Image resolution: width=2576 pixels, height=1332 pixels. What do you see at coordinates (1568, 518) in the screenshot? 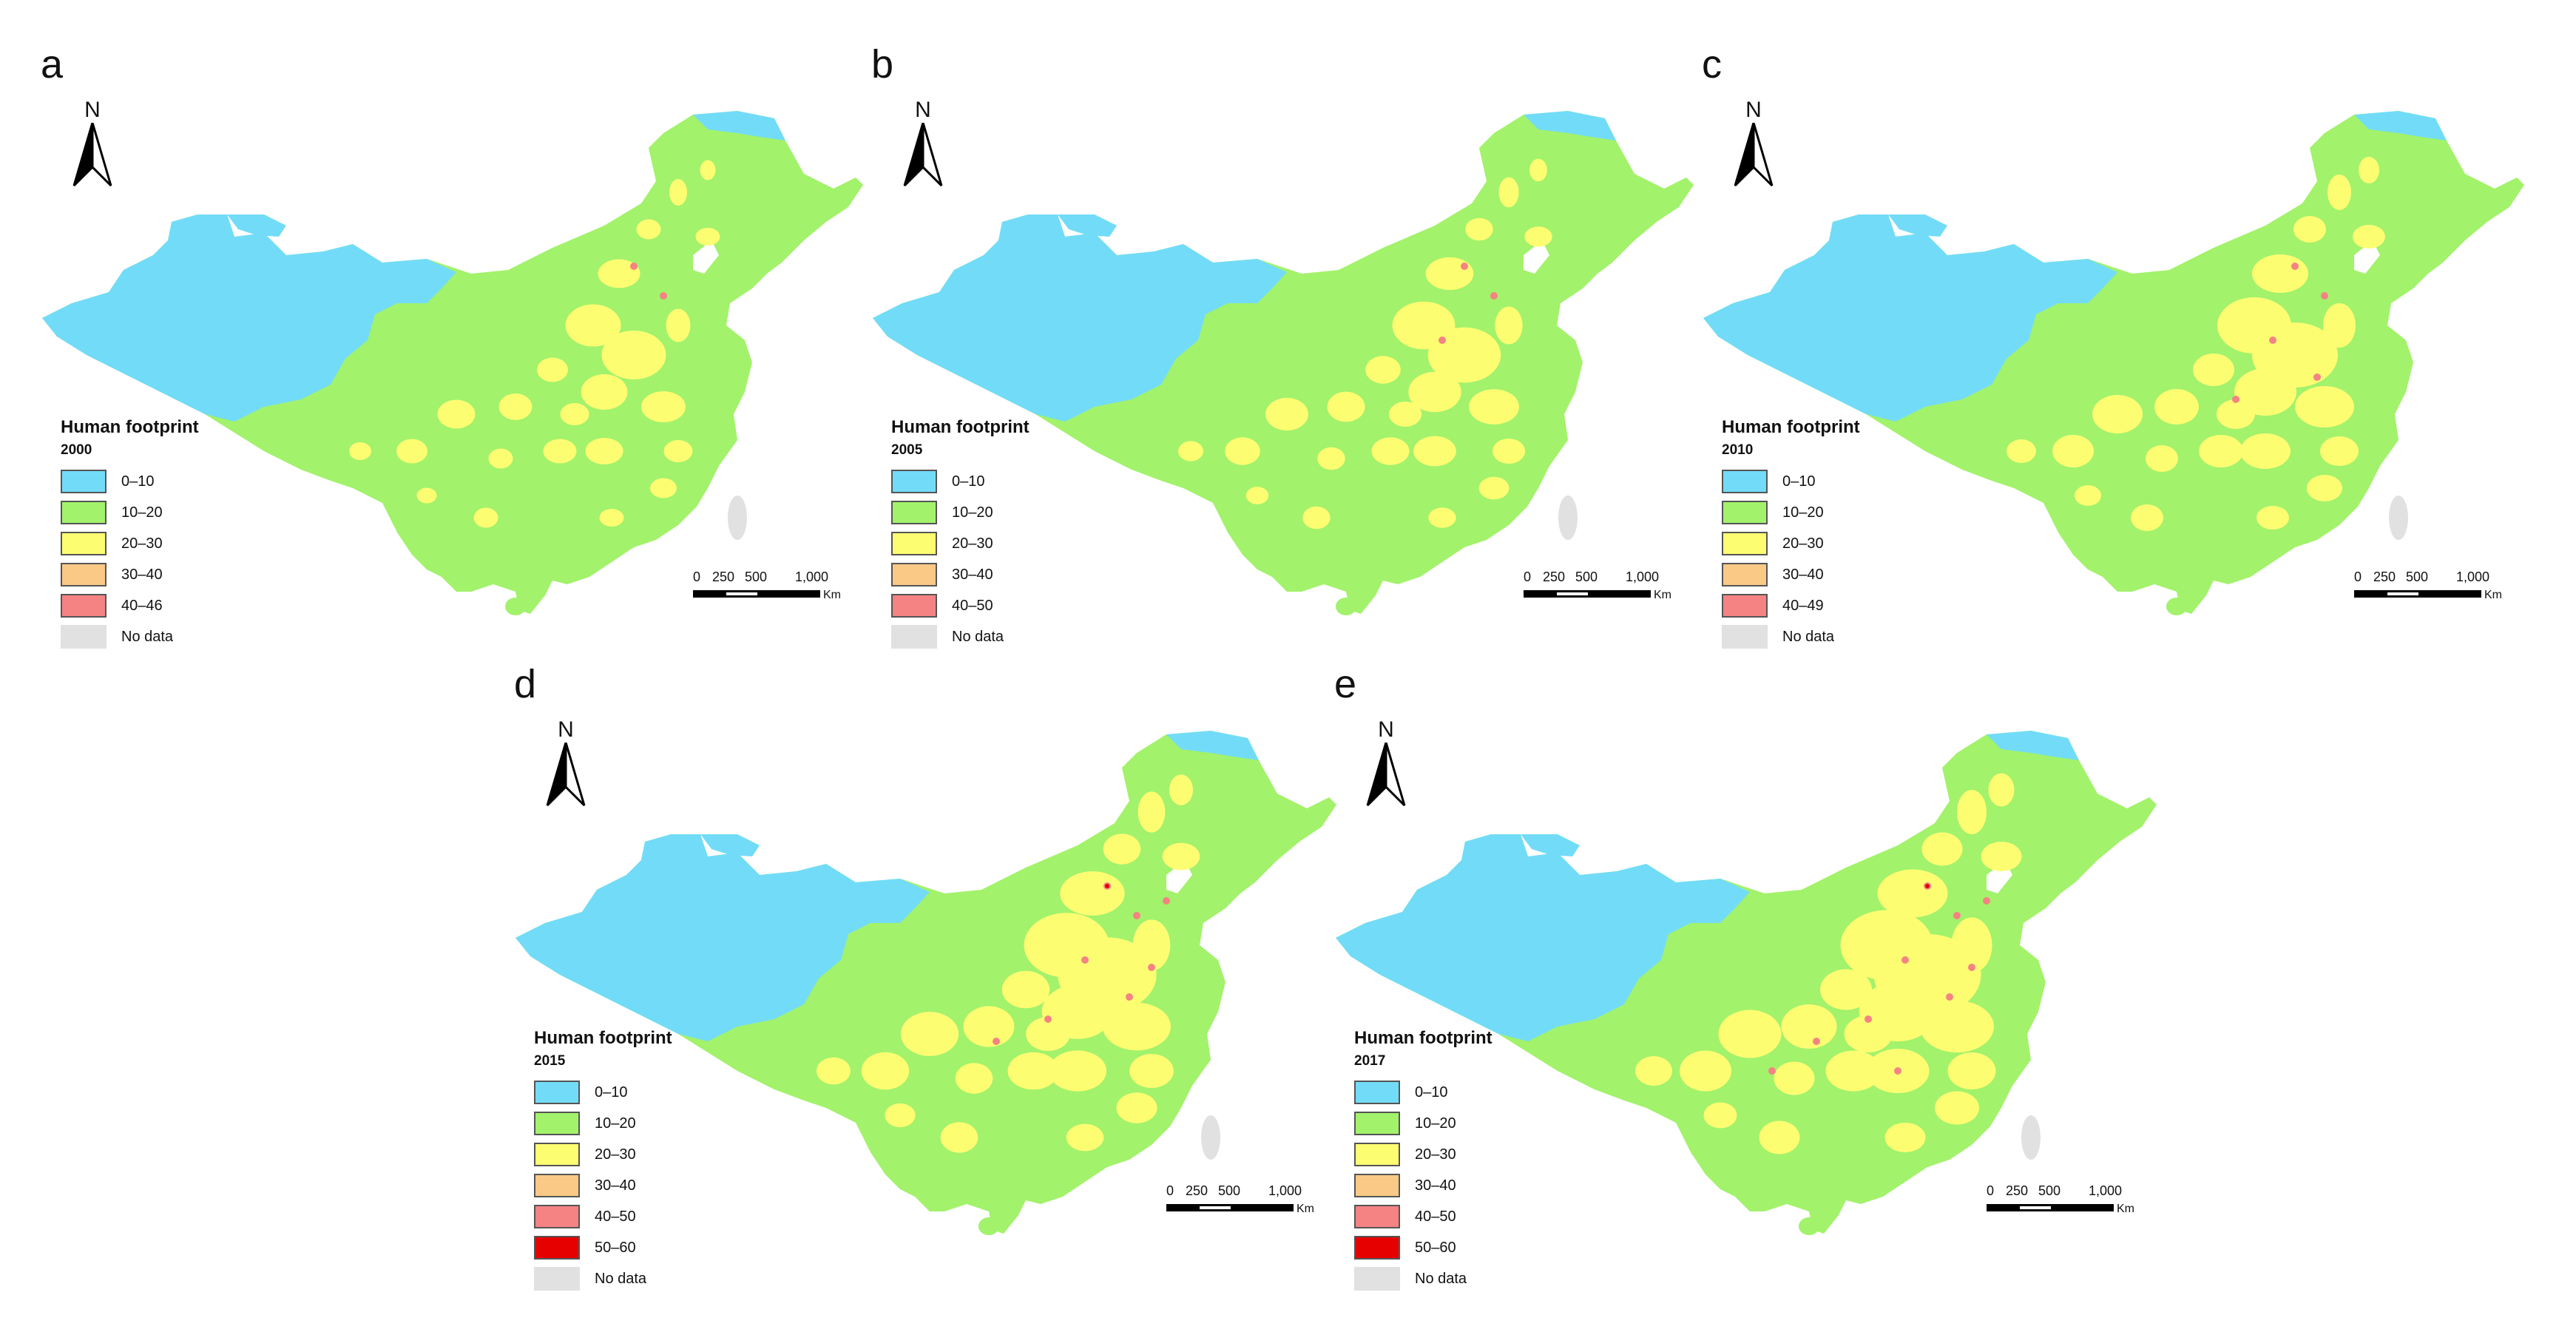
I see `taiwan-no-data` at bounding box center [1568, 518].